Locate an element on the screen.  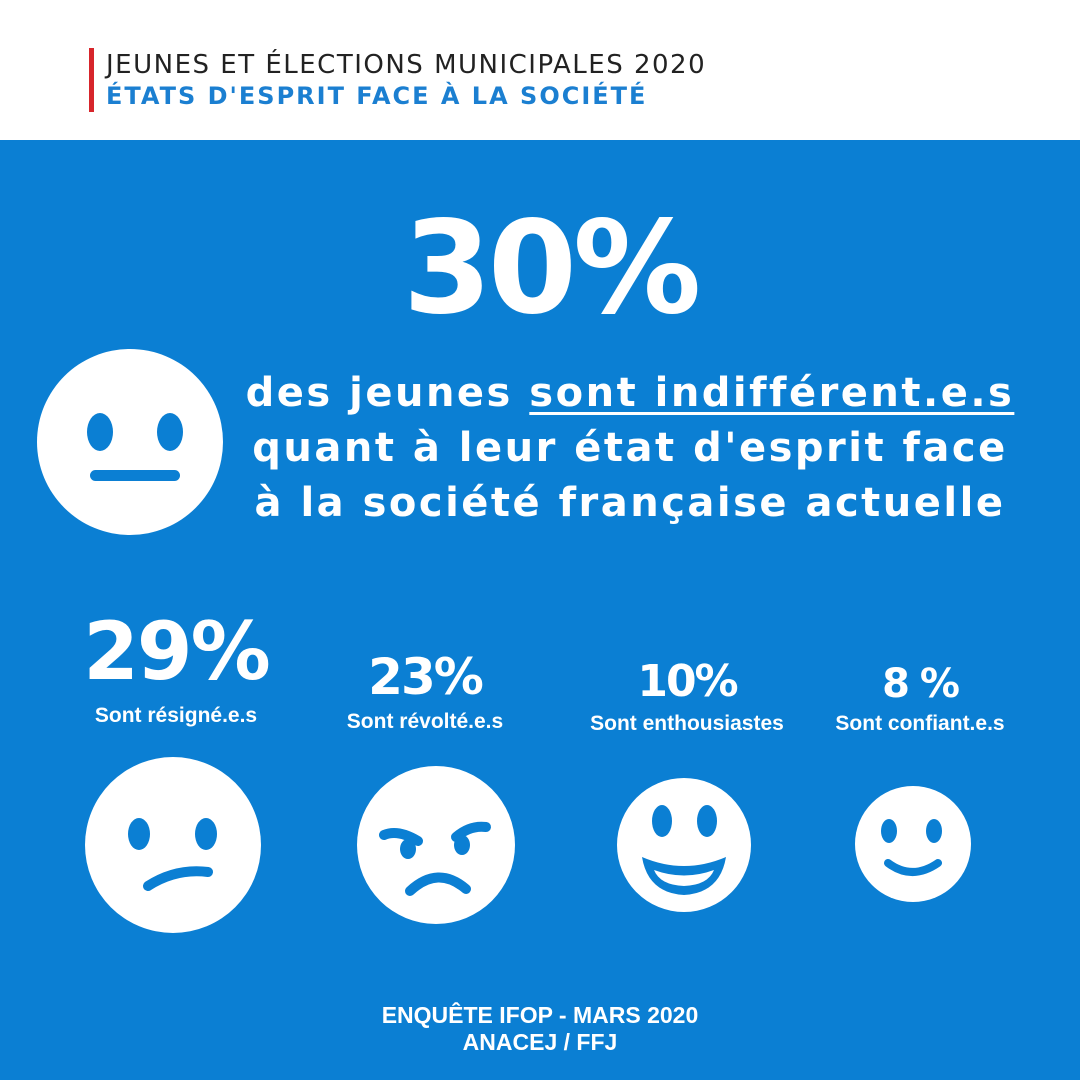
stat-revoltes: 23% Sont révolté.e.s is located at coordinates (425, 693).